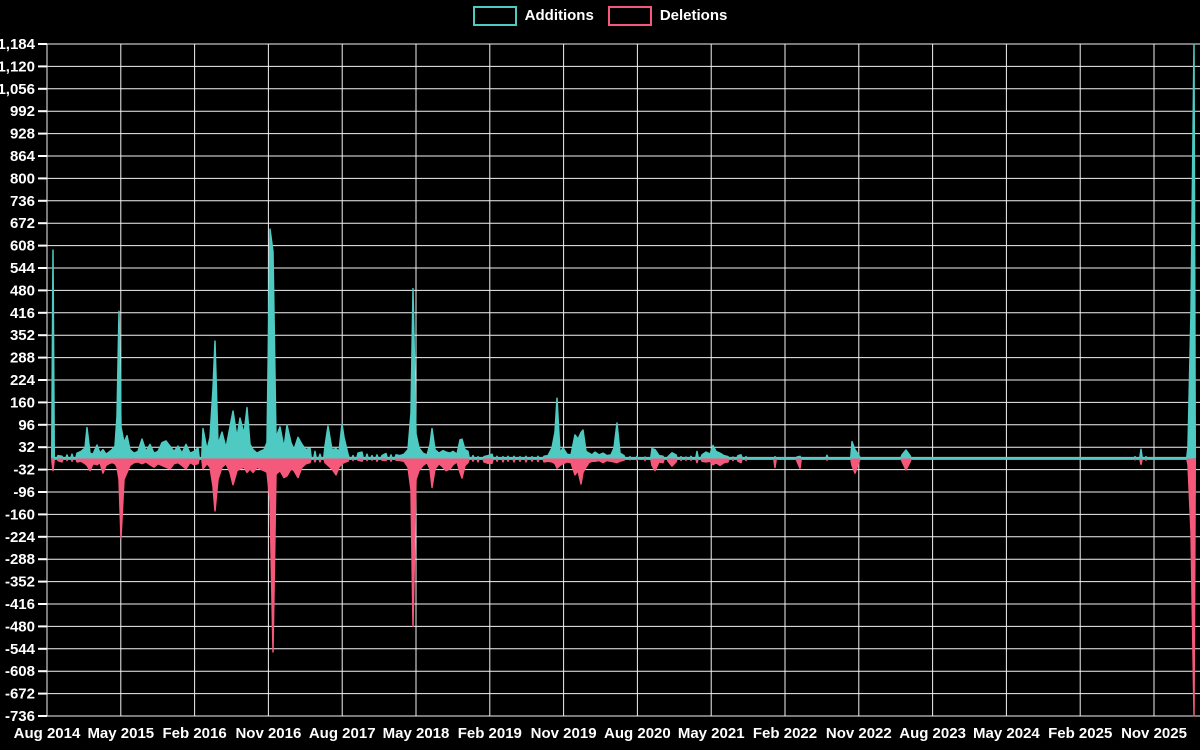 The width and height of the screenshot is (1200, 750). I want to click on y-axis-label: 736, so click(22, 201).